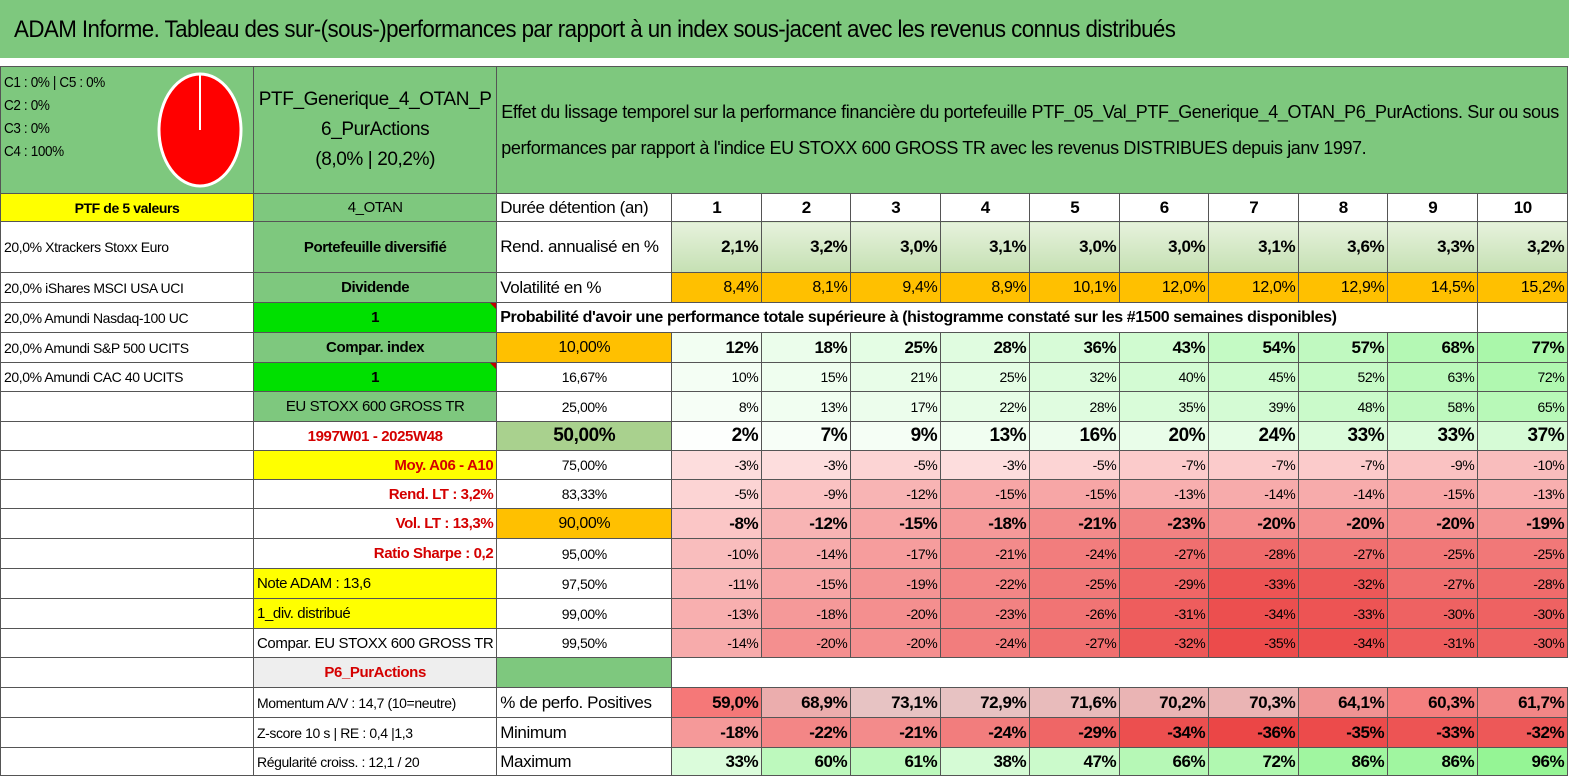 Image resolution: width=1569 pixels, height=782 pixels. Describe the element at coordinates (375, 287) in the screenshot. I see `dividende-label: Dividende` at that location.